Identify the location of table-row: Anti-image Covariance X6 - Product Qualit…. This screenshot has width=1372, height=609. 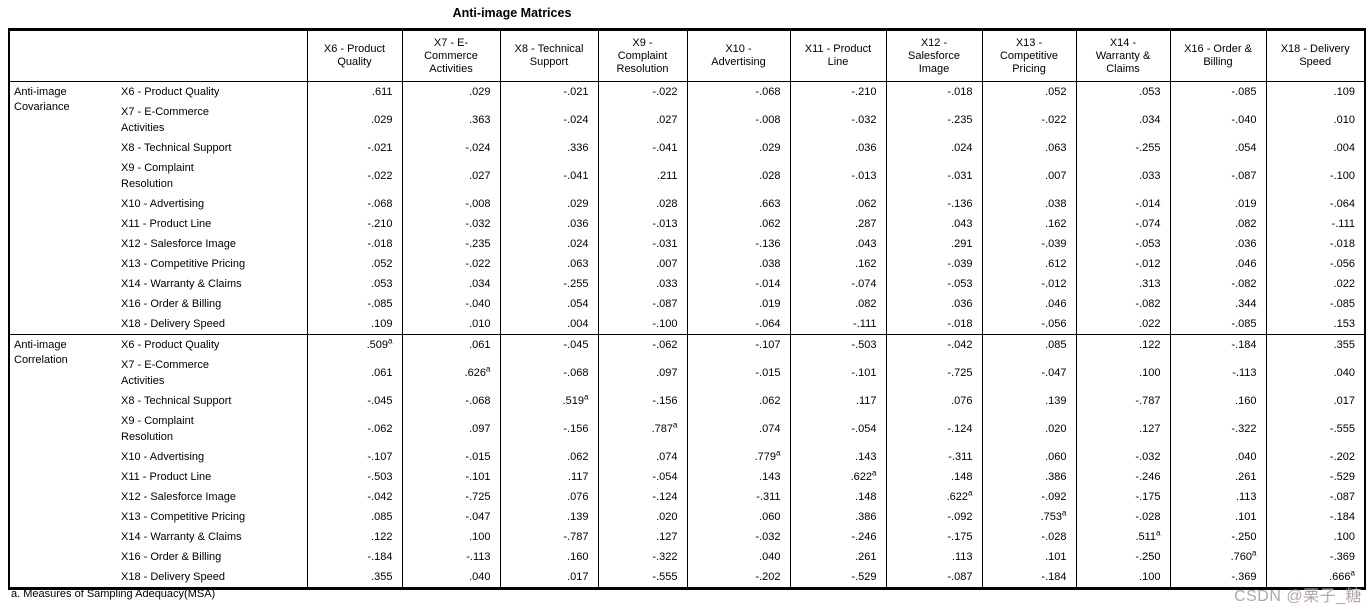
(687, 97).